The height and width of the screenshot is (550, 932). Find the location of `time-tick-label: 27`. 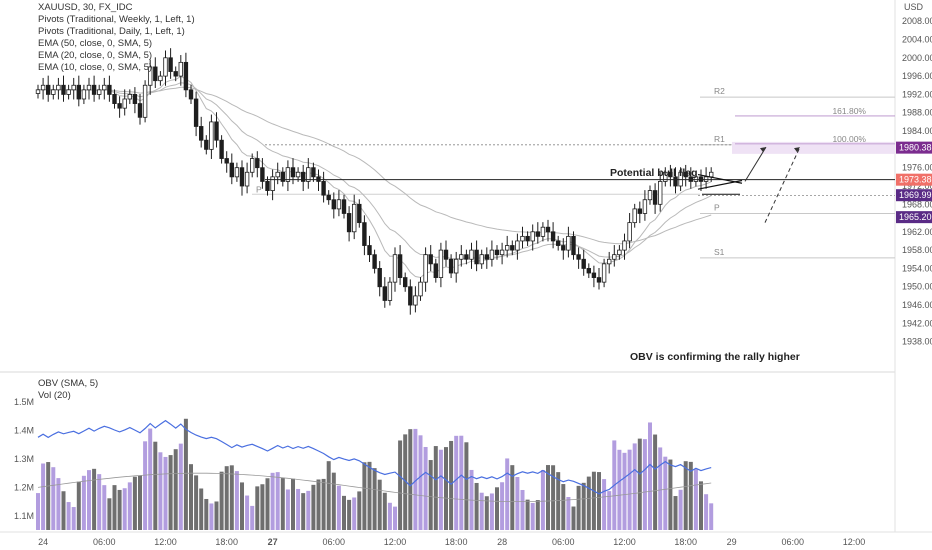

time-tick-label: 27 is located at coordinates (273, 542).